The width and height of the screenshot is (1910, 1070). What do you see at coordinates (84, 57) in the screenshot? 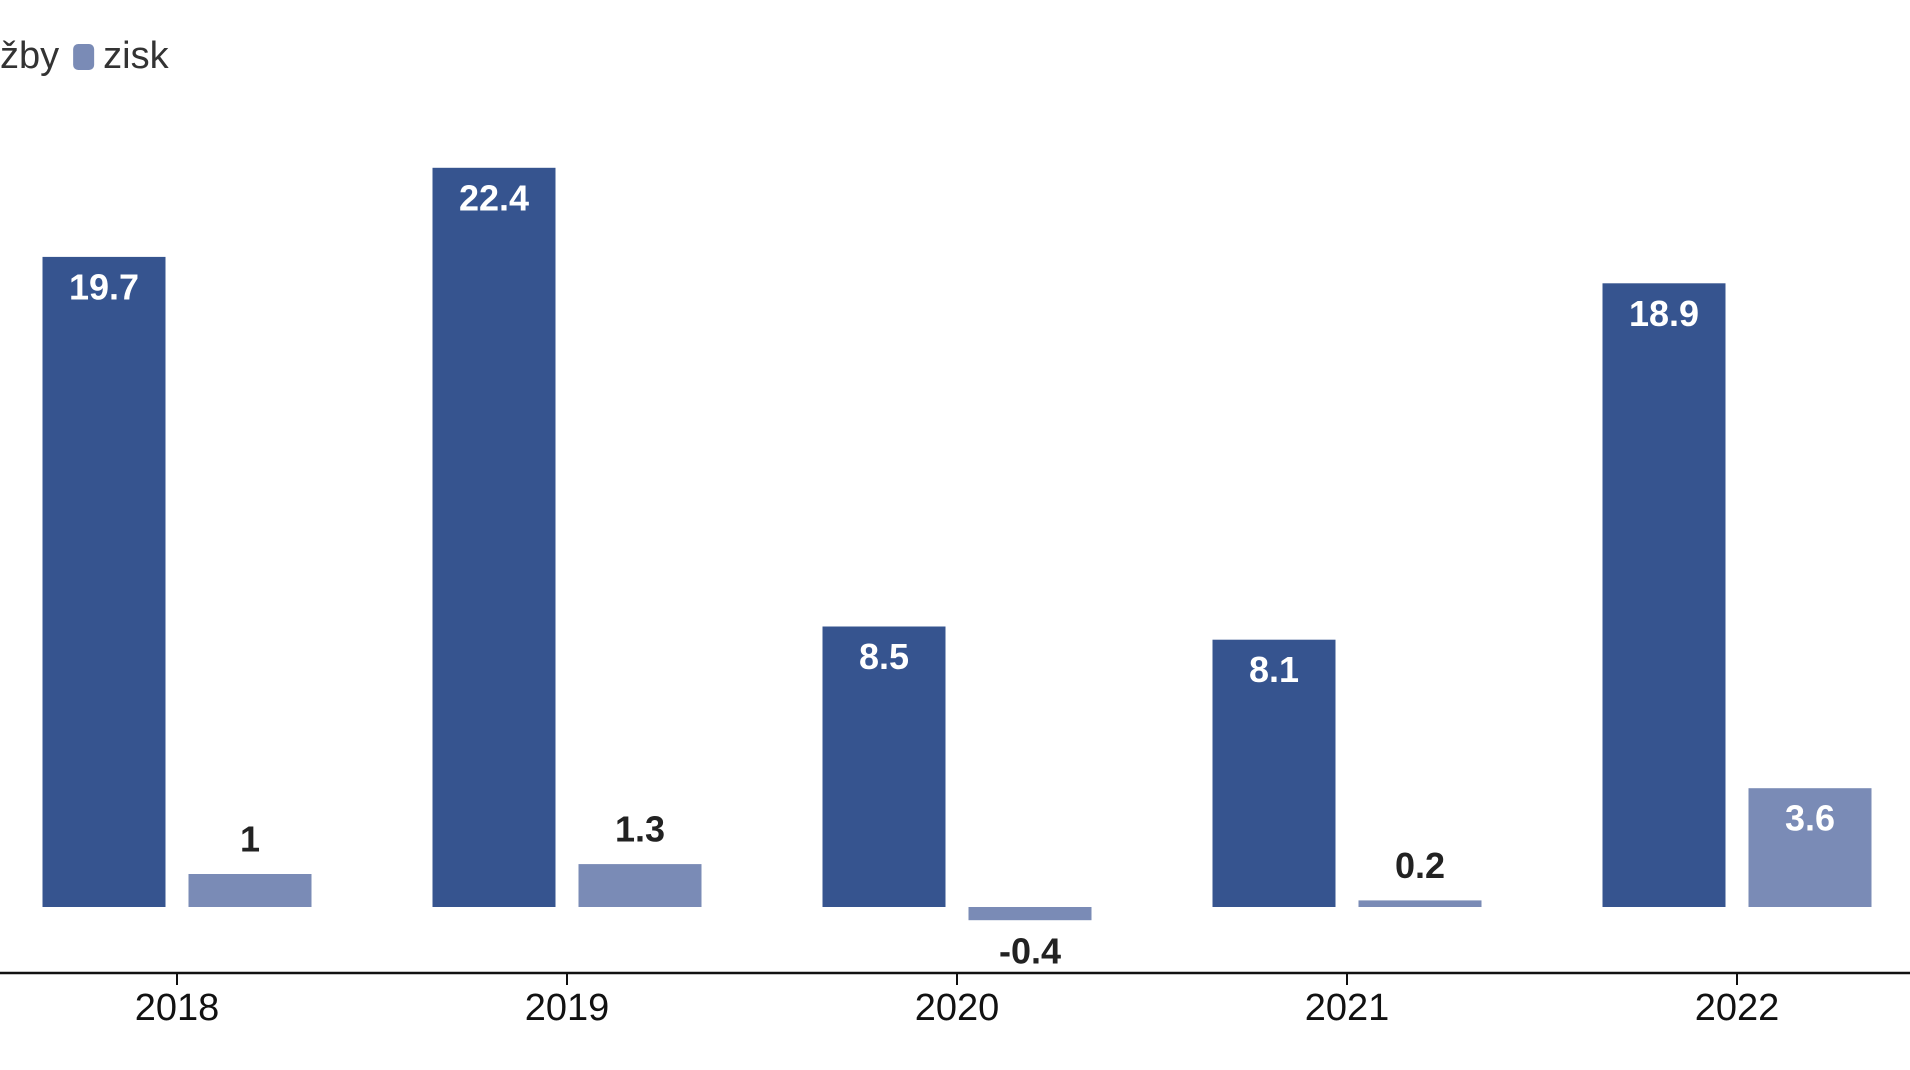
I see `legend-swatch` at bounding box center [84, 57].